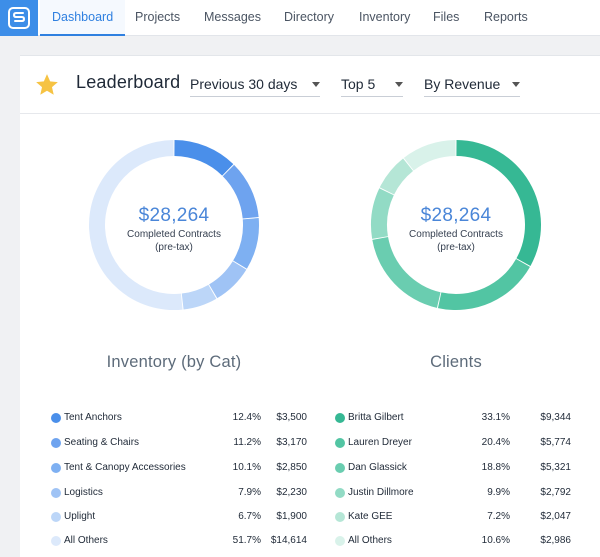  What do you see at coordinates (174, 215) in the screenshot?
I see `inventory-total: $28,264` at bounding box center [174, 215].